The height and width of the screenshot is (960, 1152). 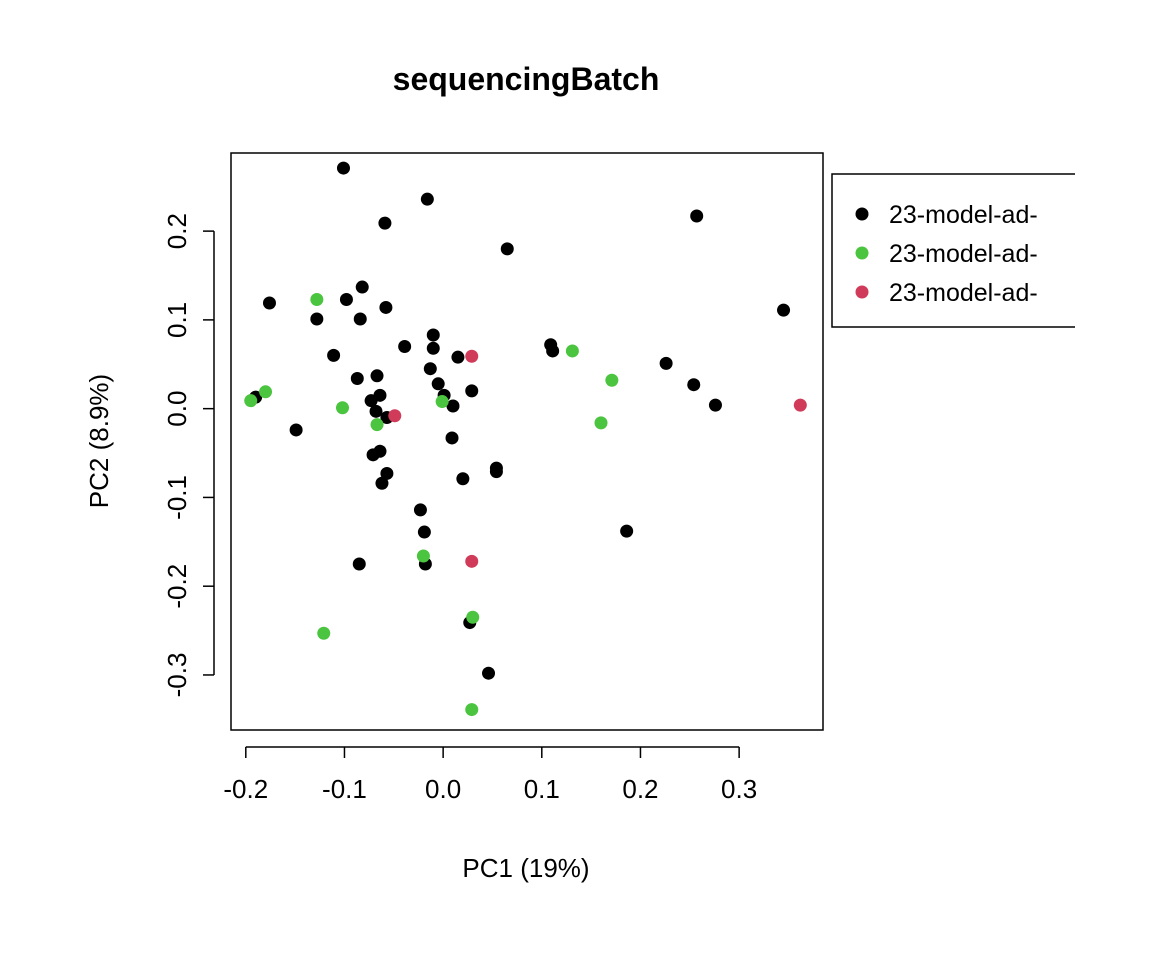 What do you see at coordinates (490, 775) in the screenshot?
I see `x-axis: -0.2 -0.1 0.0 0.1 0.2 0.3` at bounding box center [490, 775].